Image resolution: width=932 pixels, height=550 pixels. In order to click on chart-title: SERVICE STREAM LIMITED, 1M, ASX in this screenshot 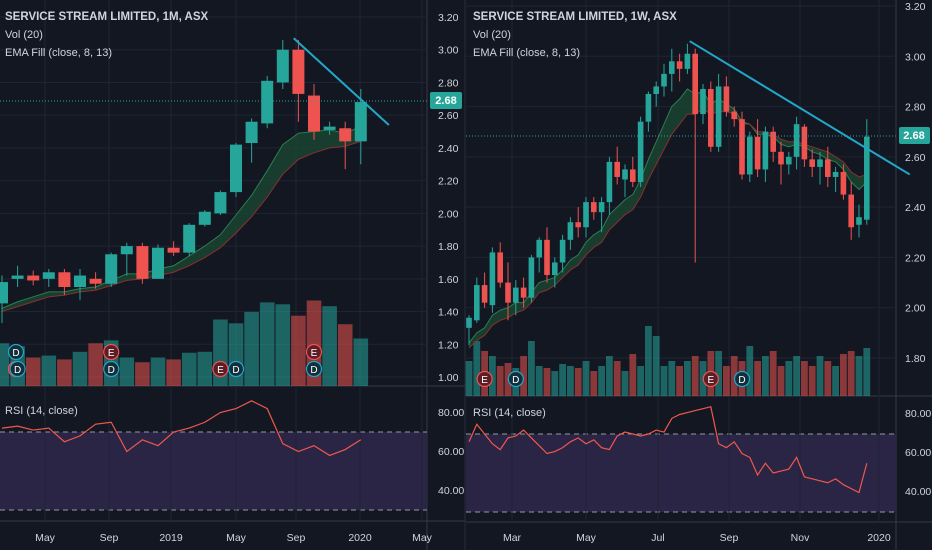, I will do `click(107, 17)`.